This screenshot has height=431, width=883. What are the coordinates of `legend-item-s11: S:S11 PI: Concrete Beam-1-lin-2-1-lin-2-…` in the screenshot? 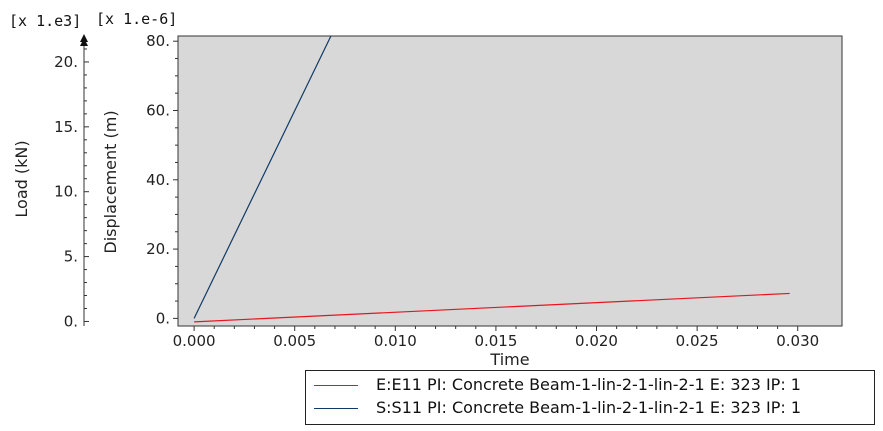 It's located at (590, 408).